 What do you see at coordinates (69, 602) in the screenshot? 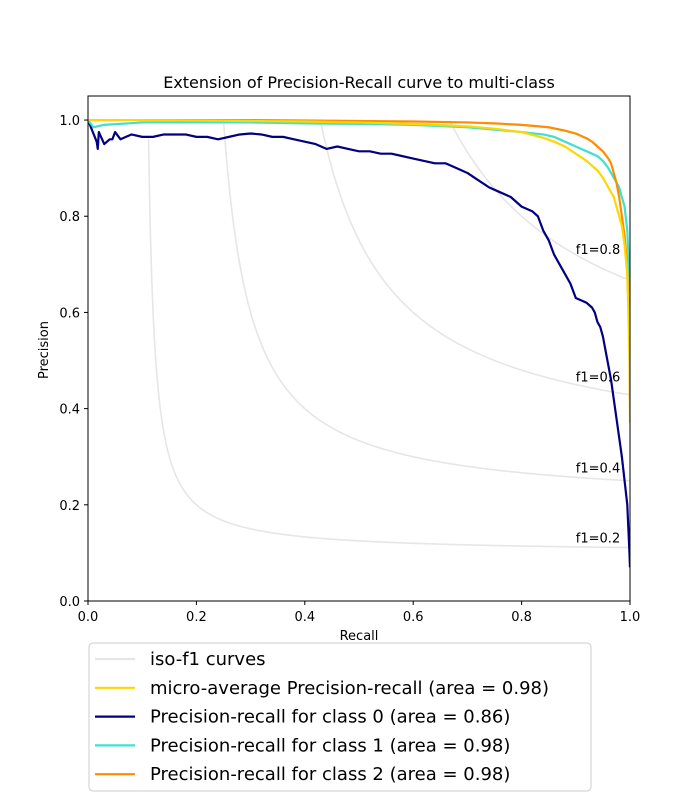
I see `y-tick-label: 0.0` at bounding box center [69, 602].